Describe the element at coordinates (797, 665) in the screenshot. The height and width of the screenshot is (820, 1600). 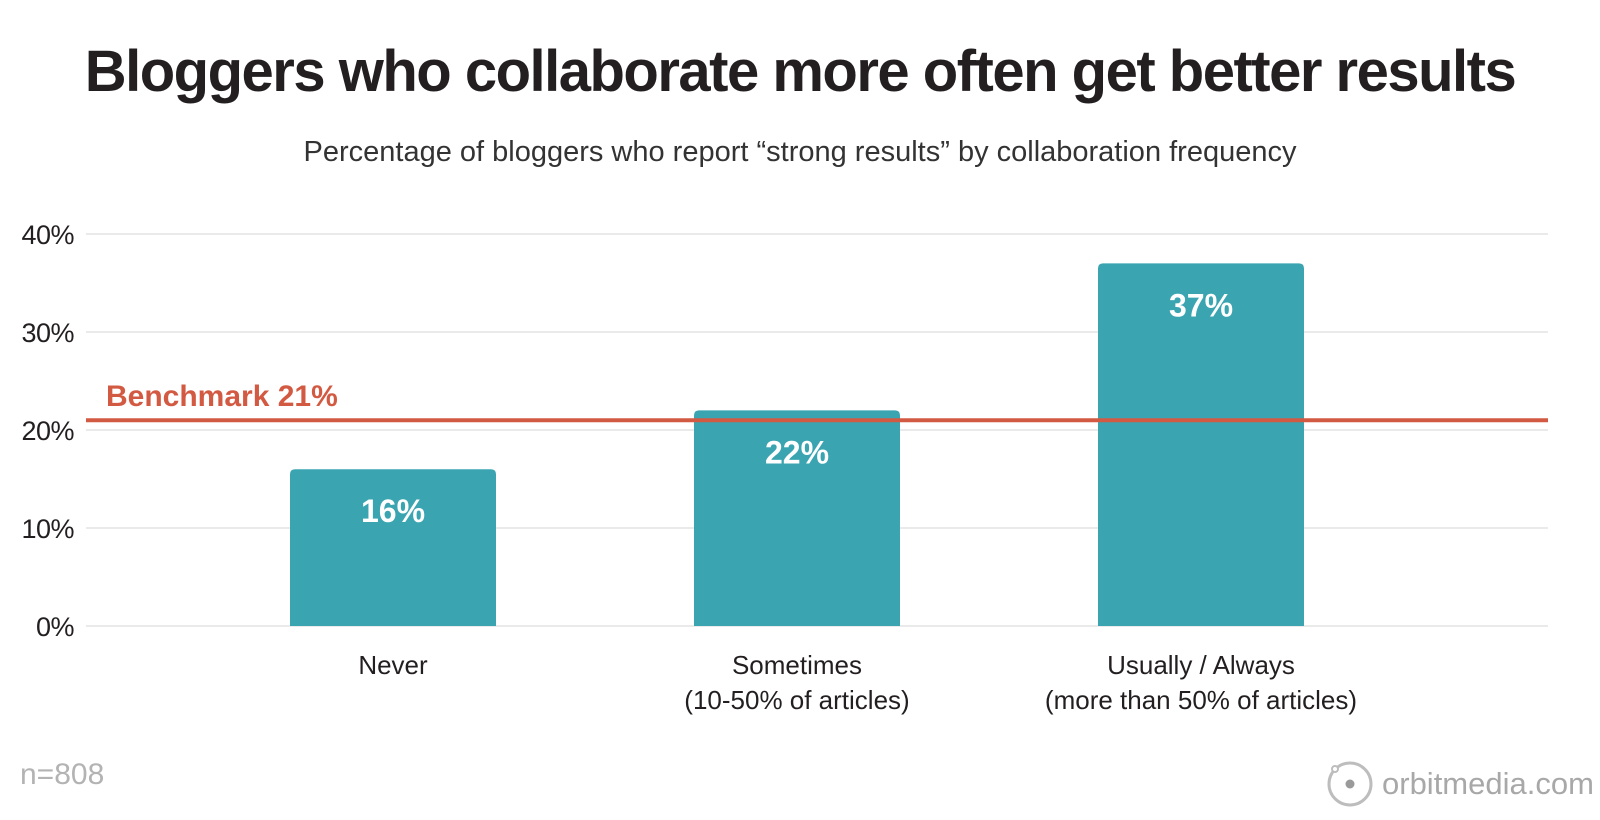
I see `x-tick-label: Sometimes` at that location.